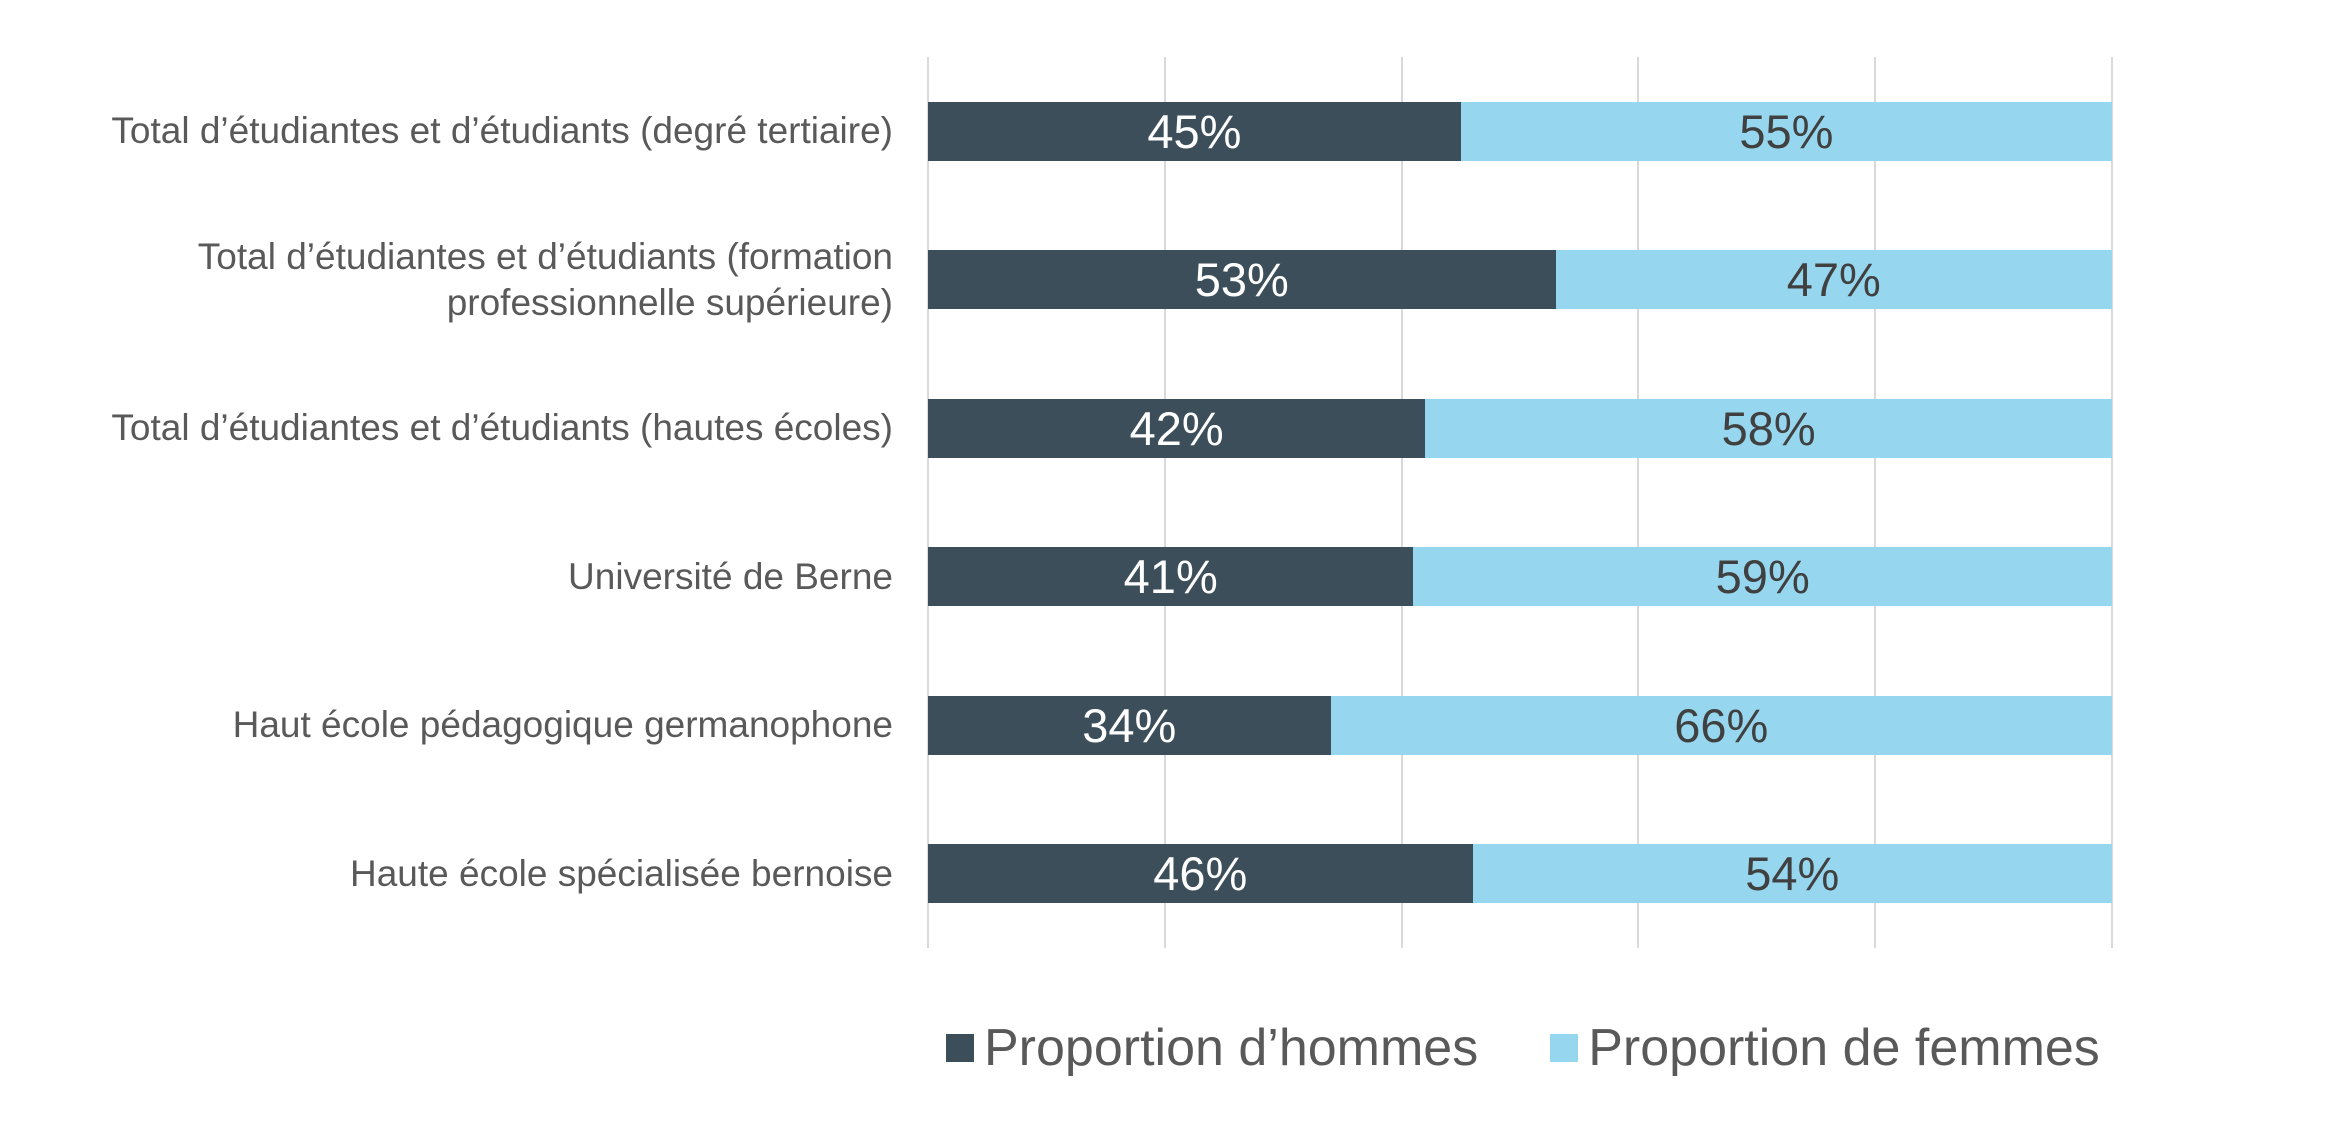 The width and height of the screenshot is (2350, 1127). I want to click on men-segment-0: 45%, so click(1194, 131).